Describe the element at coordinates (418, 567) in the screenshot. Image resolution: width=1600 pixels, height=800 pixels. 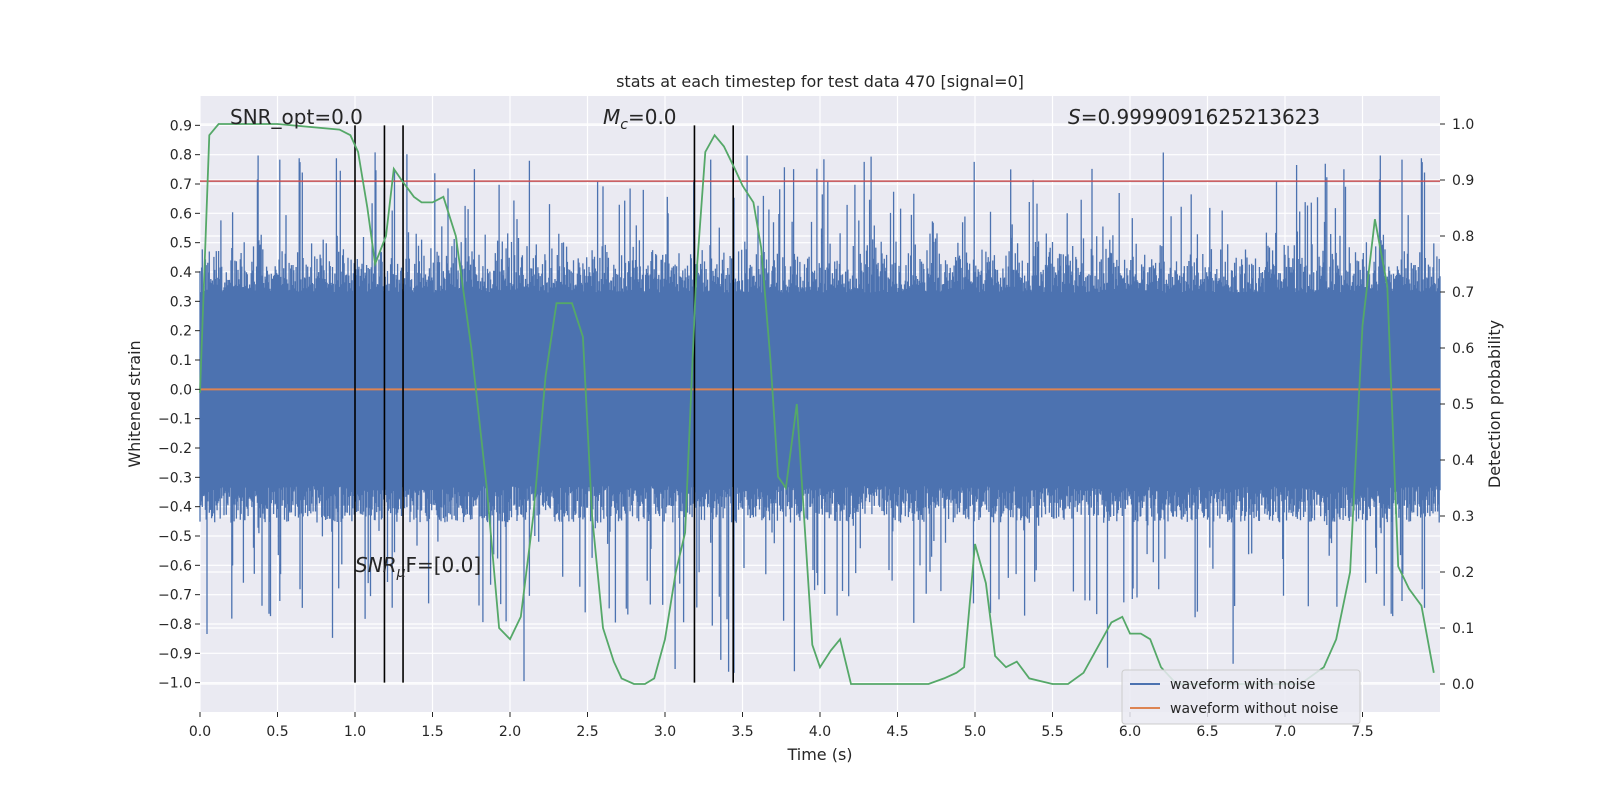
I see `snr-mf-annotation: SNRμF=[0.0]` at that location.